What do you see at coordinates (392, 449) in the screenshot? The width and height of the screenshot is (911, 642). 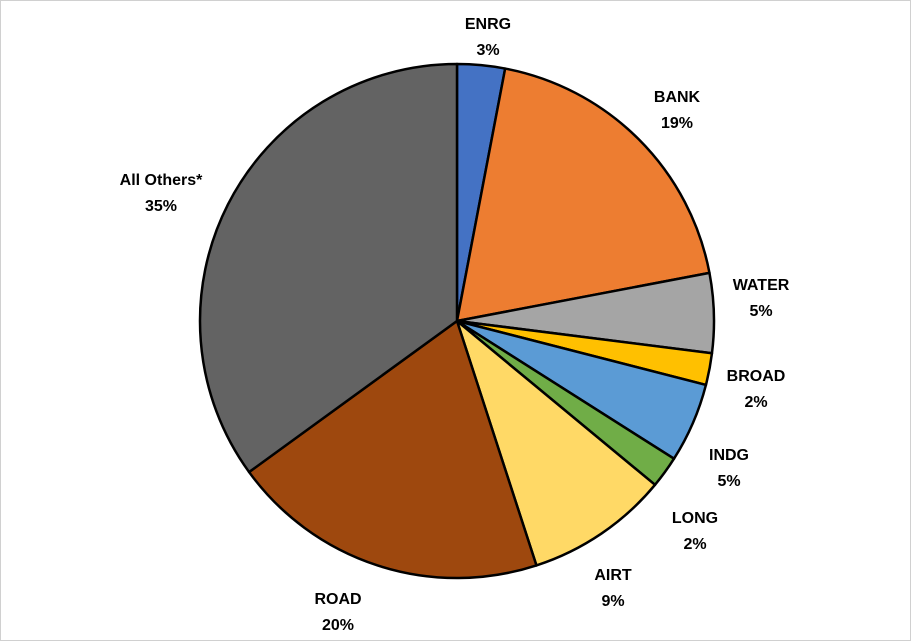 I see `pie-slice-road` at bounding box center [392, 449].